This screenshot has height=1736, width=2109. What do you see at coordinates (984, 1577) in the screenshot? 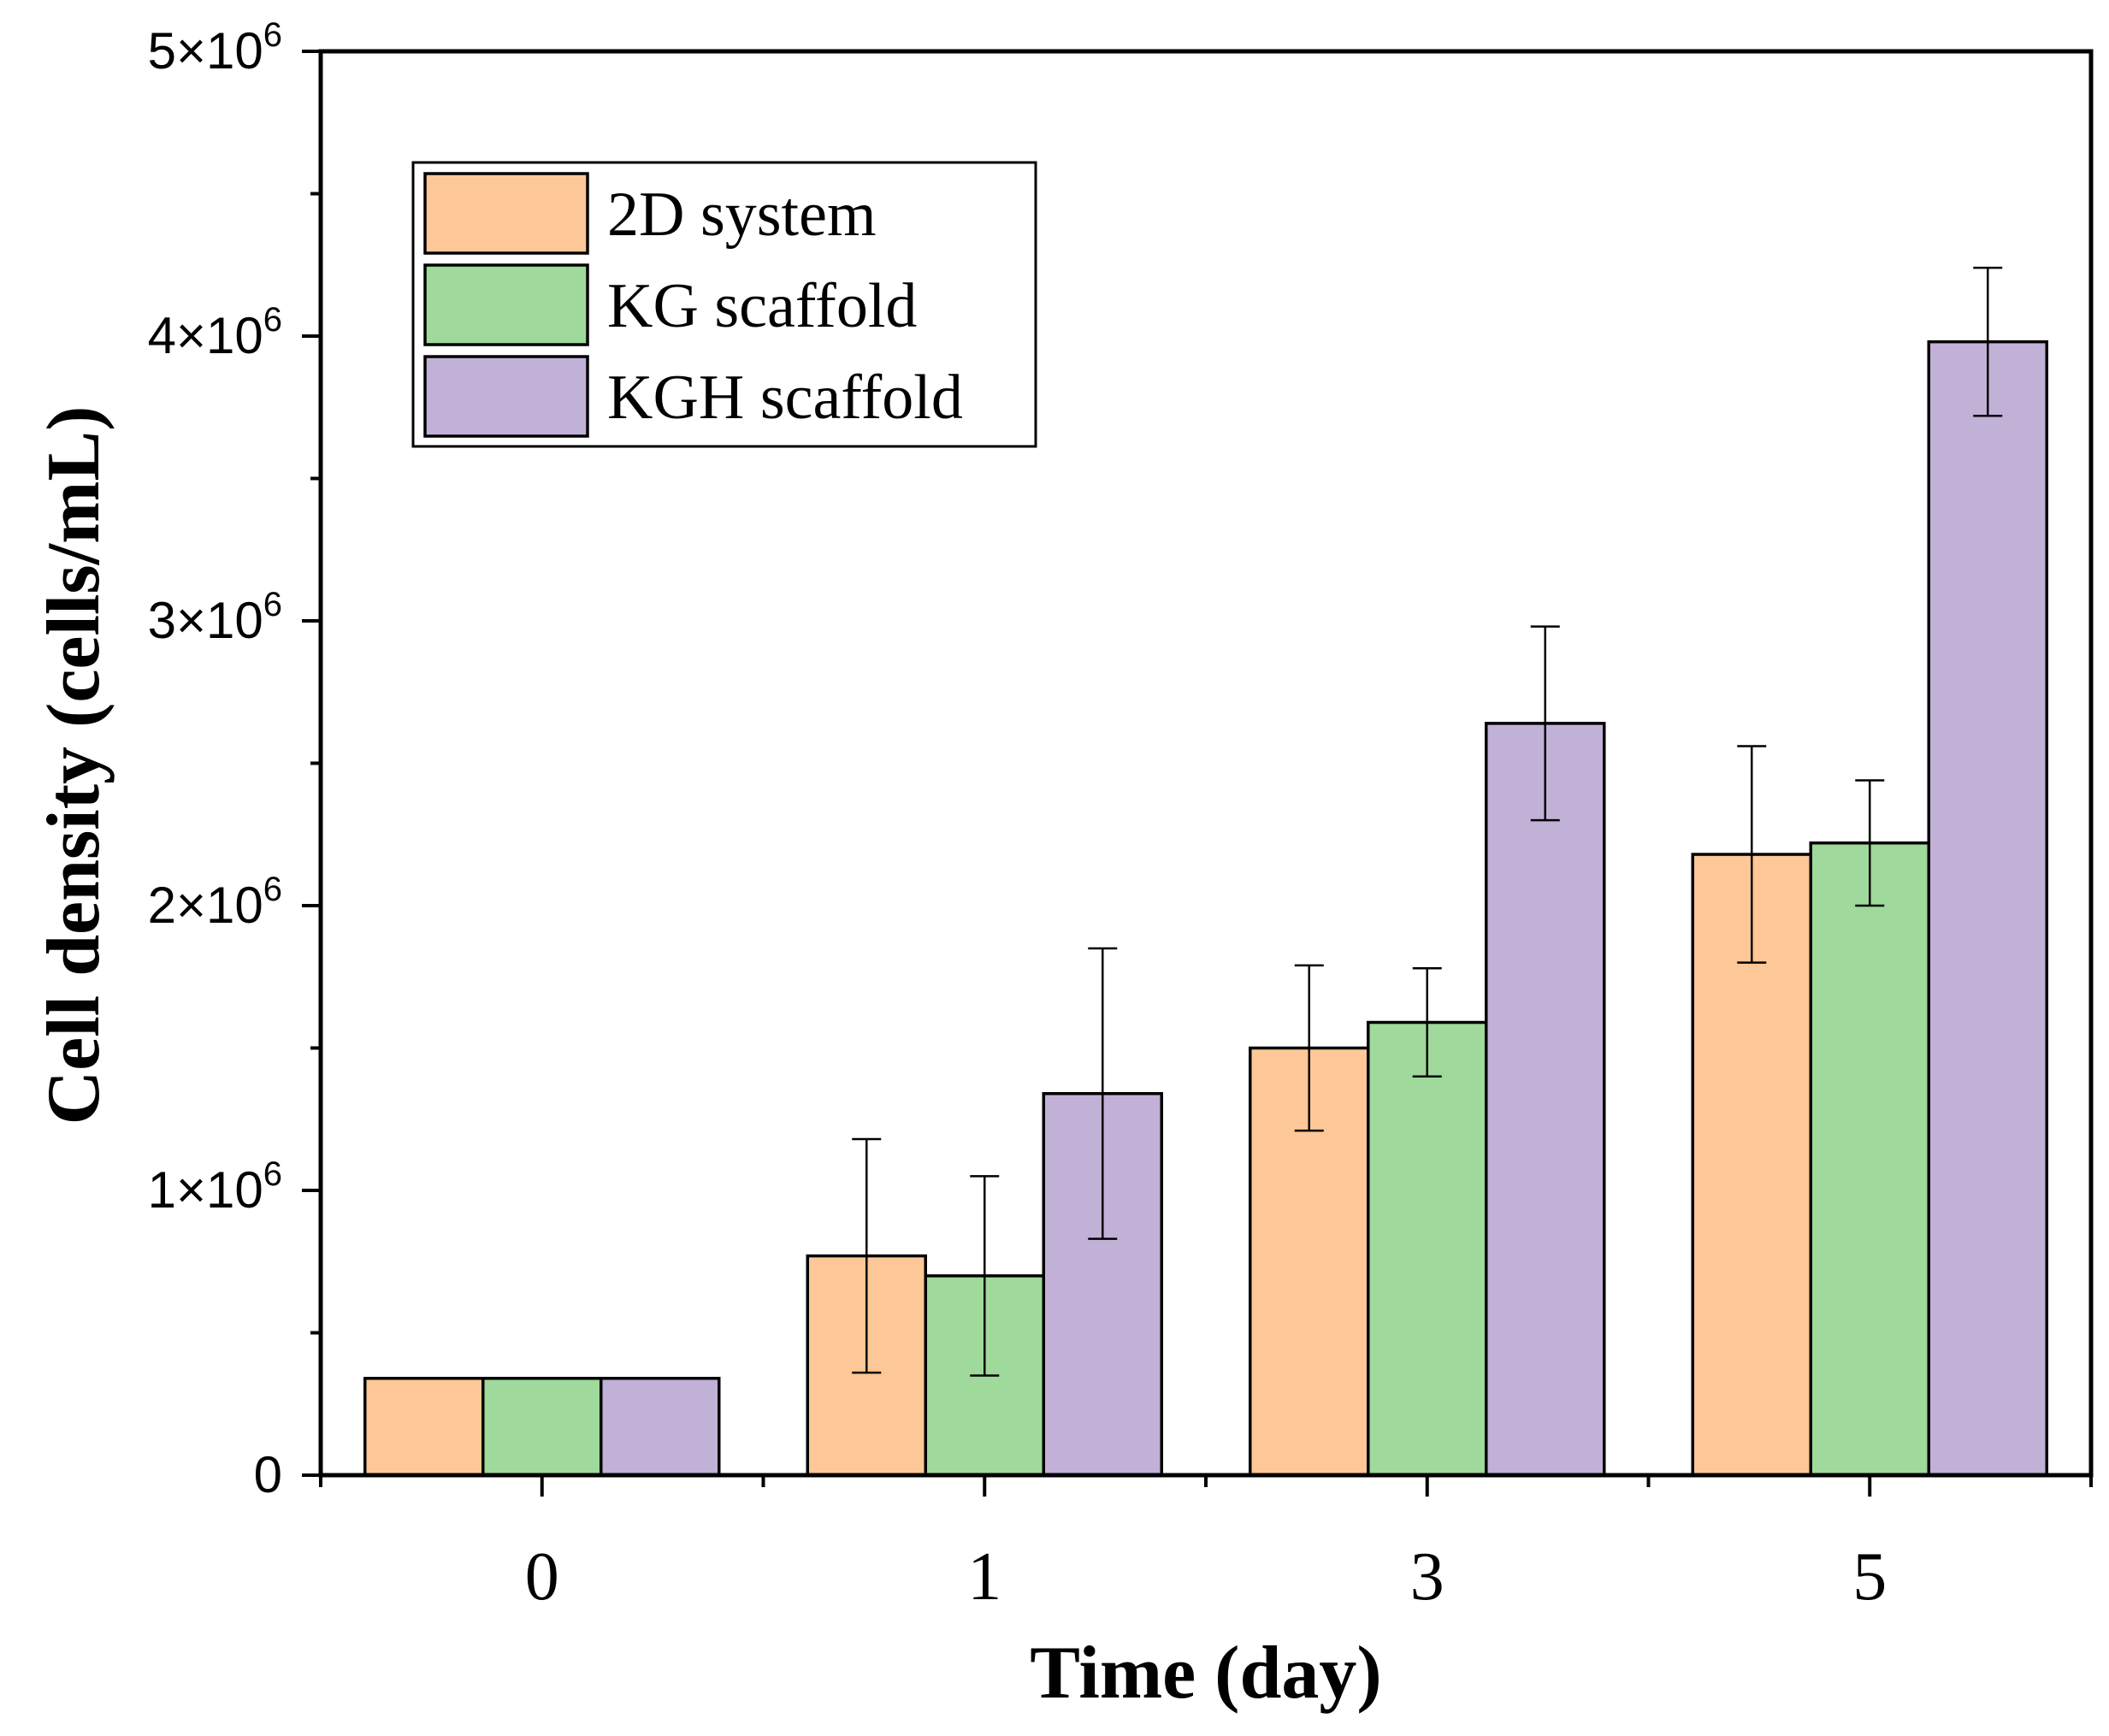
I see `x-tick-label: 1` at bounding box center [984, 1577].